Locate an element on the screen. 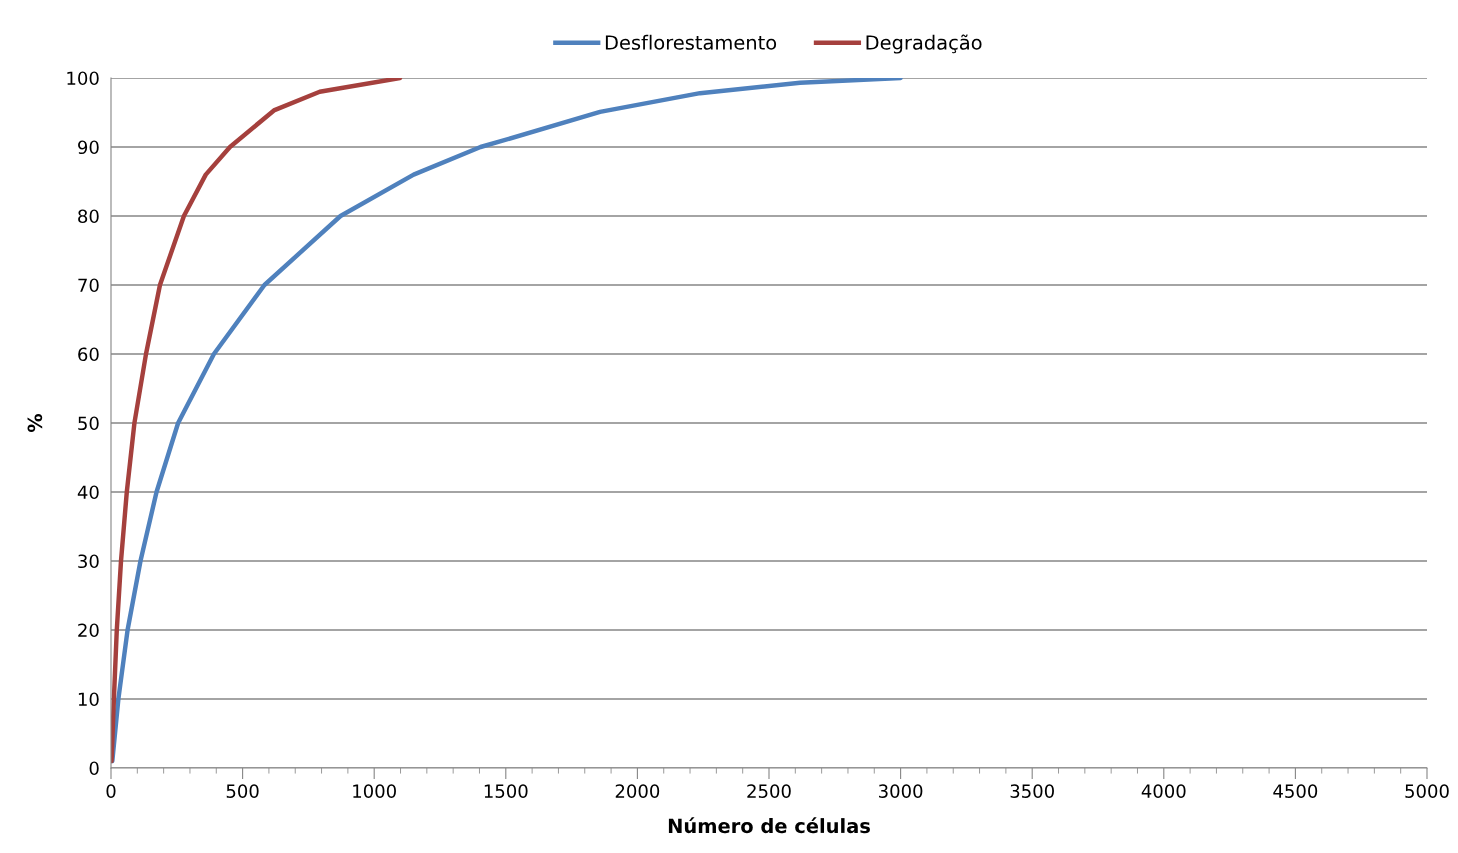 Image resolution: width=1458 pixels, height=853 pixels. x-axis-title: Número de células is located at coordinates (769, 825).